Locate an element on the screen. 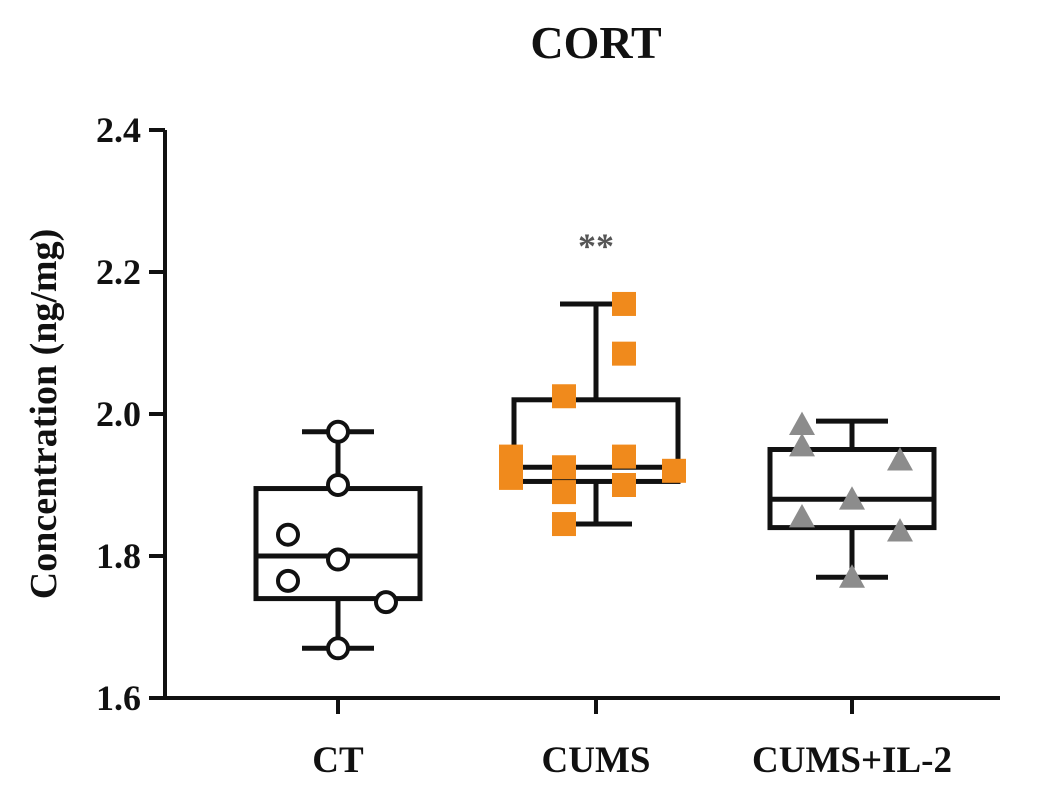  x-tick-label: CUMS+IL-2 is located at coordinates (852, 760).